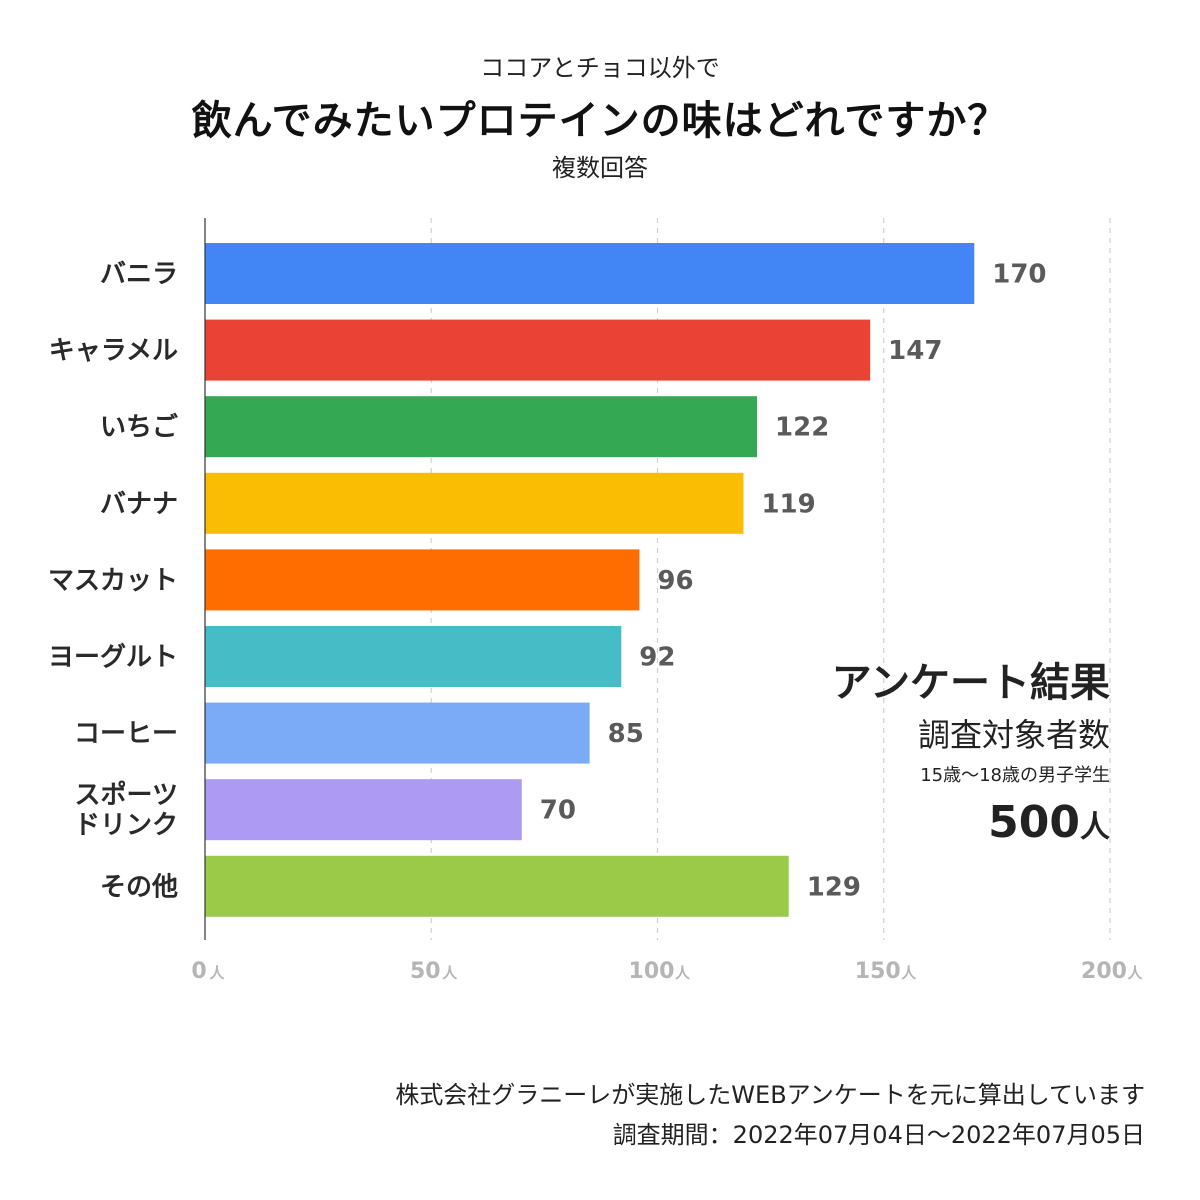  Describe the element at coordinates (626, 734) in the screenshot. I see `value-label: 85` at that location.